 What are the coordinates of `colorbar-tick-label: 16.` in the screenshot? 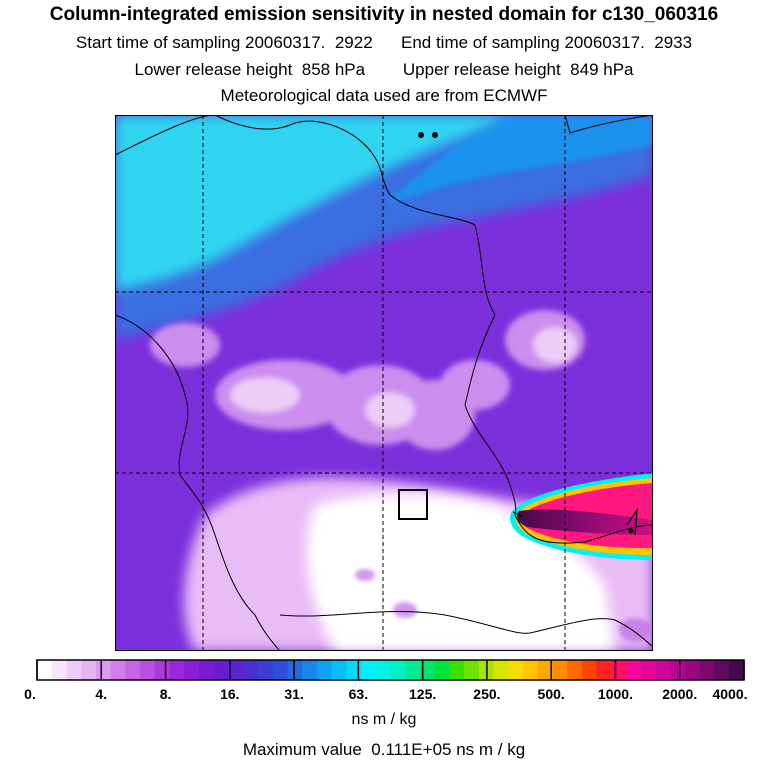 It's located at (230, 694).